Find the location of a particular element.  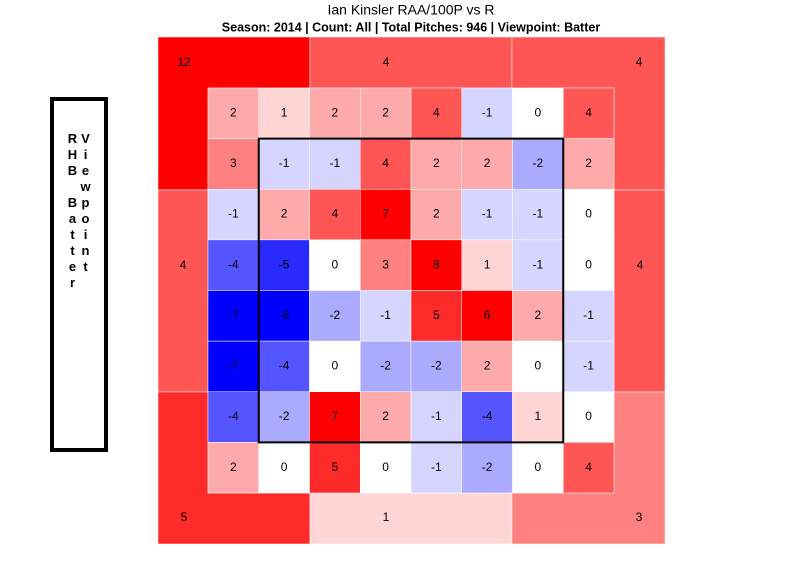

outer-zone-label: 12 is located at coordinates (184, 62).